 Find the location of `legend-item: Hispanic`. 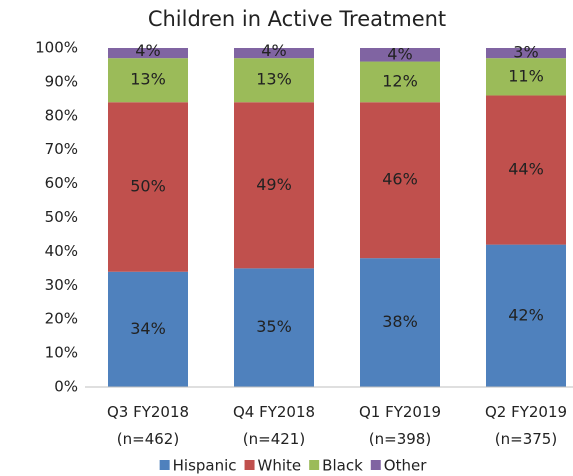

legend-item: Hispanic is located at coordinates (198, 466).